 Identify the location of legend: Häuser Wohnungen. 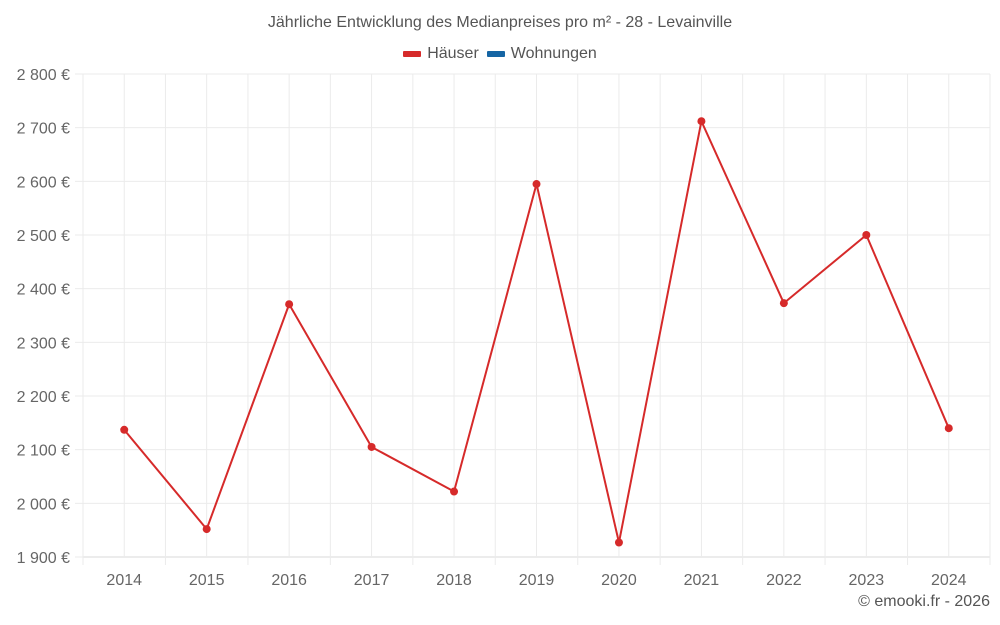
(500, 54).